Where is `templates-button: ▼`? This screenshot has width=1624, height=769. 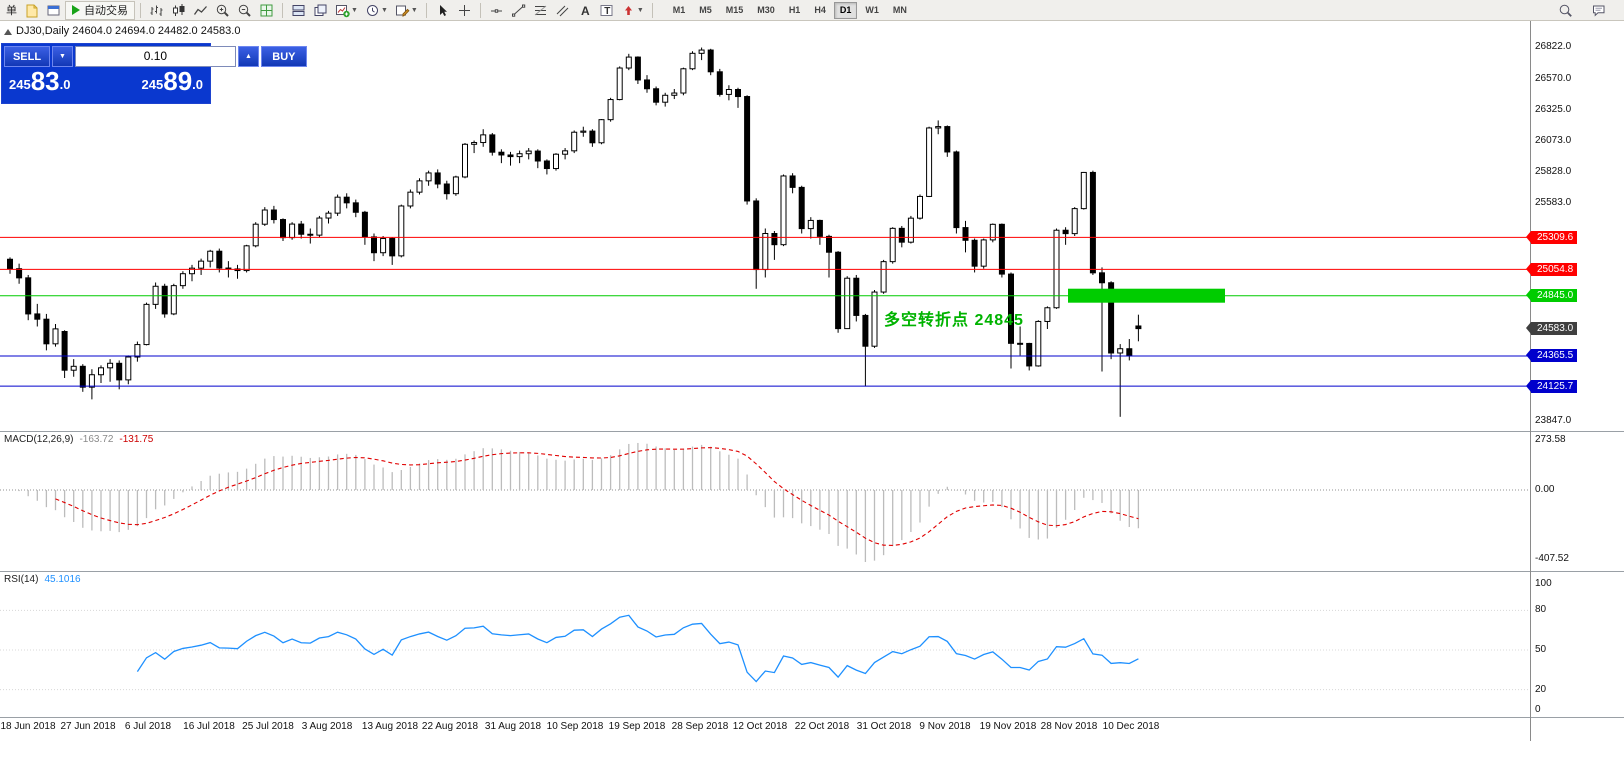
templates-button: ▼ is located at coordinates (406, 10).